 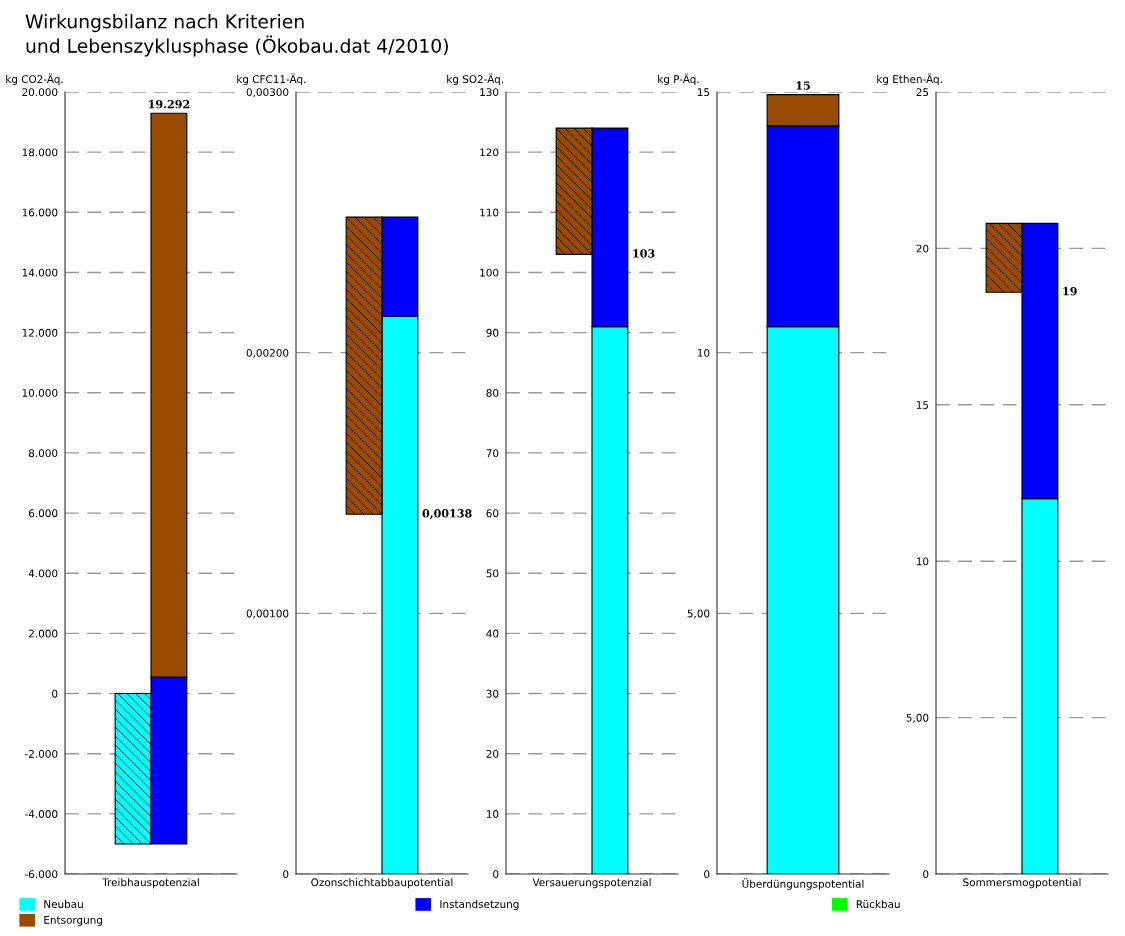 What do you see at coordinates (447, 514) in the screenshot?
I see `total-label: 0,00138` at bounding box center [447, 514].